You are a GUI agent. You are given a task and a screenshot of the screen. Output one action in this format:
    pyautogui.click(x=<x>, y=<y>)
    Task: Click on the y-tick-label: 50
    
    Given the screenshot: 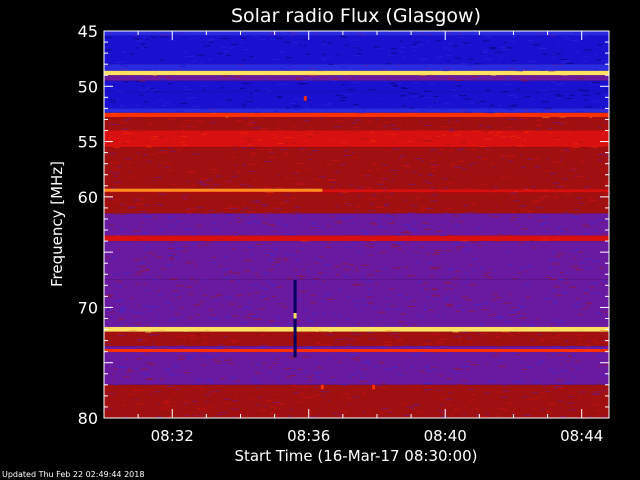 What is the action you would take?
    pyautogui.click(x=88, y=86)
    